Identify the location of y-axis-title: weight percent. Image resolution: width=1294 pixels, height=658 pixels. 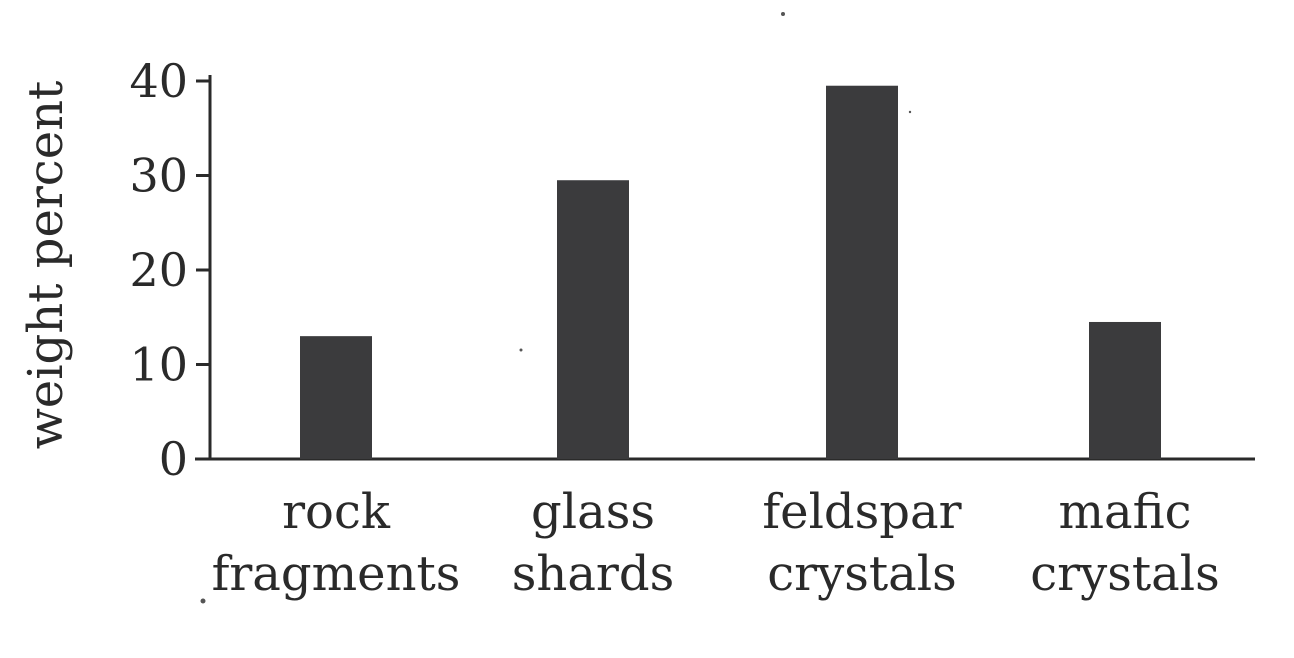
(46, 265).